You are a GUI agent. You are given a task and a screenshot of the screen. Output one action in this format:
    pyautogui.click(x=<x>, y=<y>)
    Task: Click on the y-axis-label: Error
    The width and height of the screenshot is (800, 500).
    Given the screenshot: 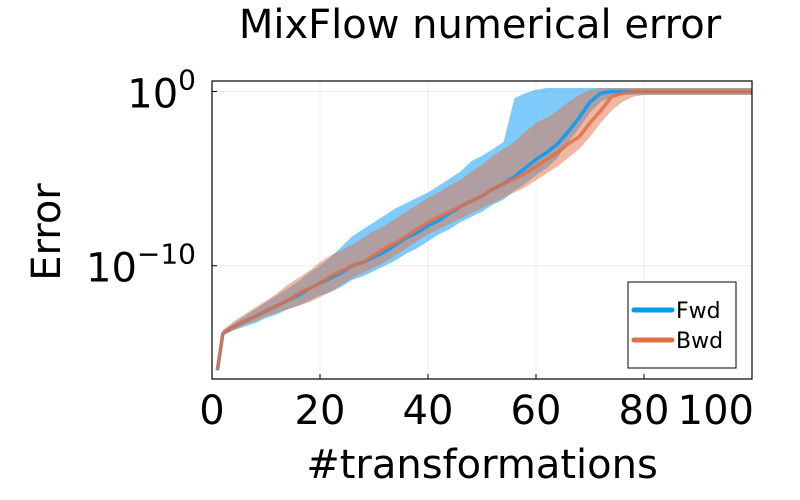 What is the action you would take?
    pyautogui.click(x=47, y=232)
    